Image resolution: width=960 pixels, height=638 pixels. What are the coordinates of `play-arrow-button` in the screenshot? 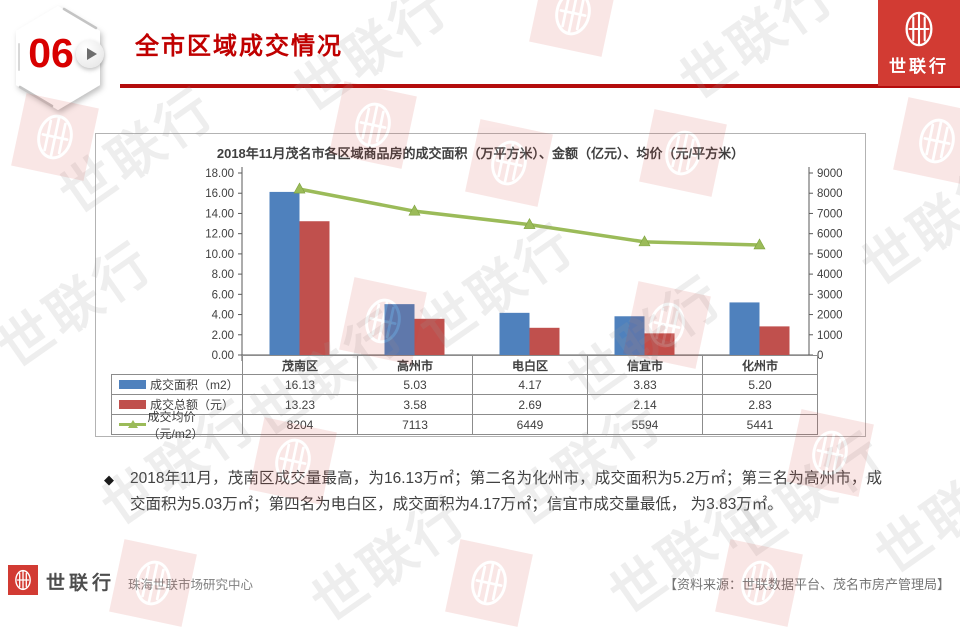 It's located at (90, 54).